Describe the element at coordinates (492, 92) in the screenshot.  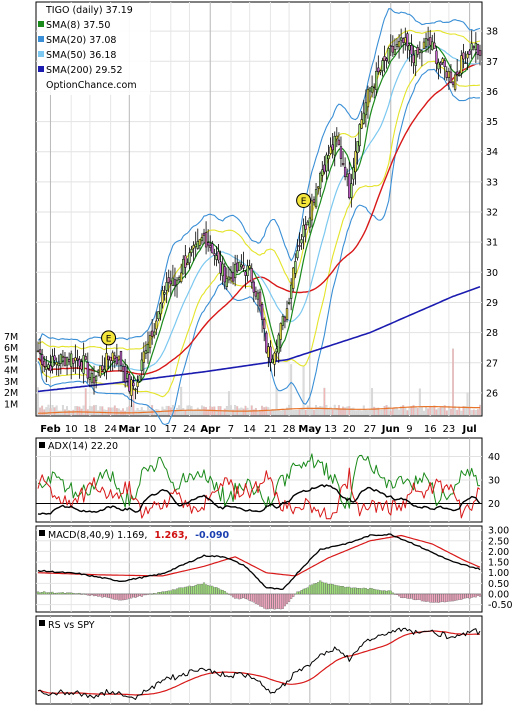
I see `price-y-tick-36: 36` at that location.